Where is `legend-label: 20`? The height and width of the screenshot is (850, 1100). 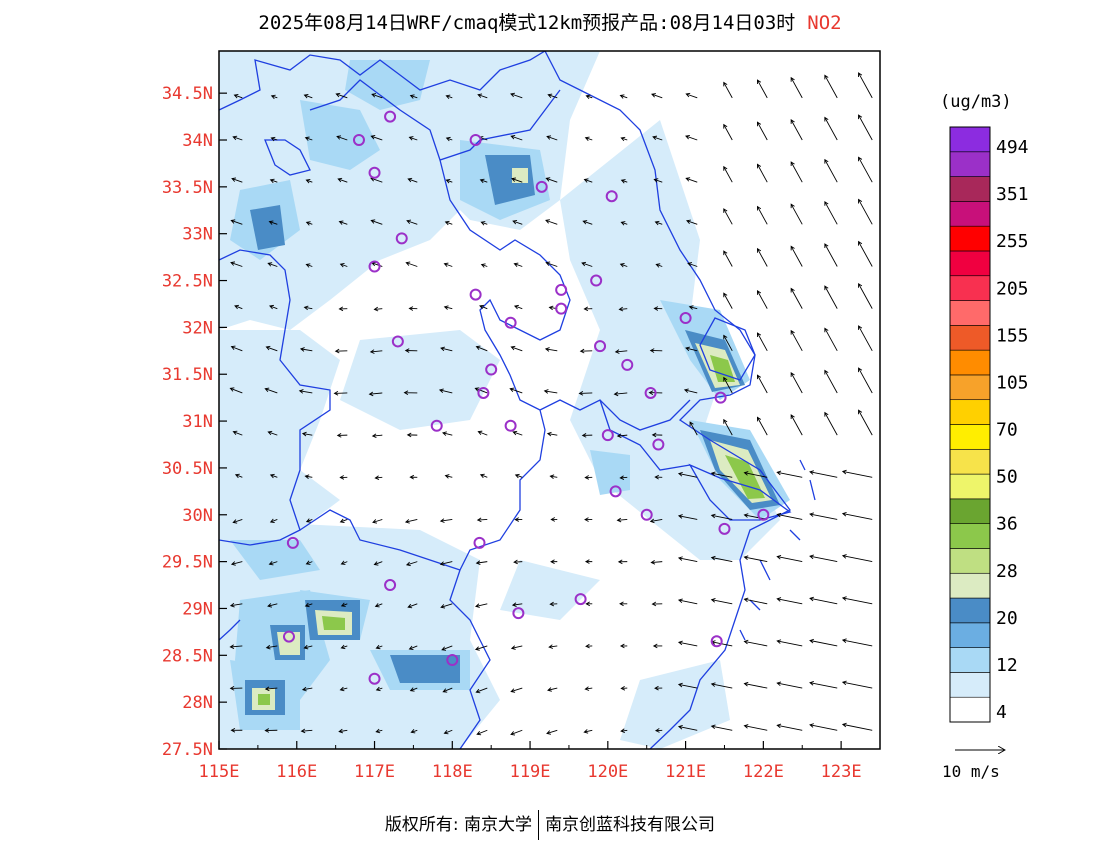
legend-label: 20 is located at coordinates (1007, 618).